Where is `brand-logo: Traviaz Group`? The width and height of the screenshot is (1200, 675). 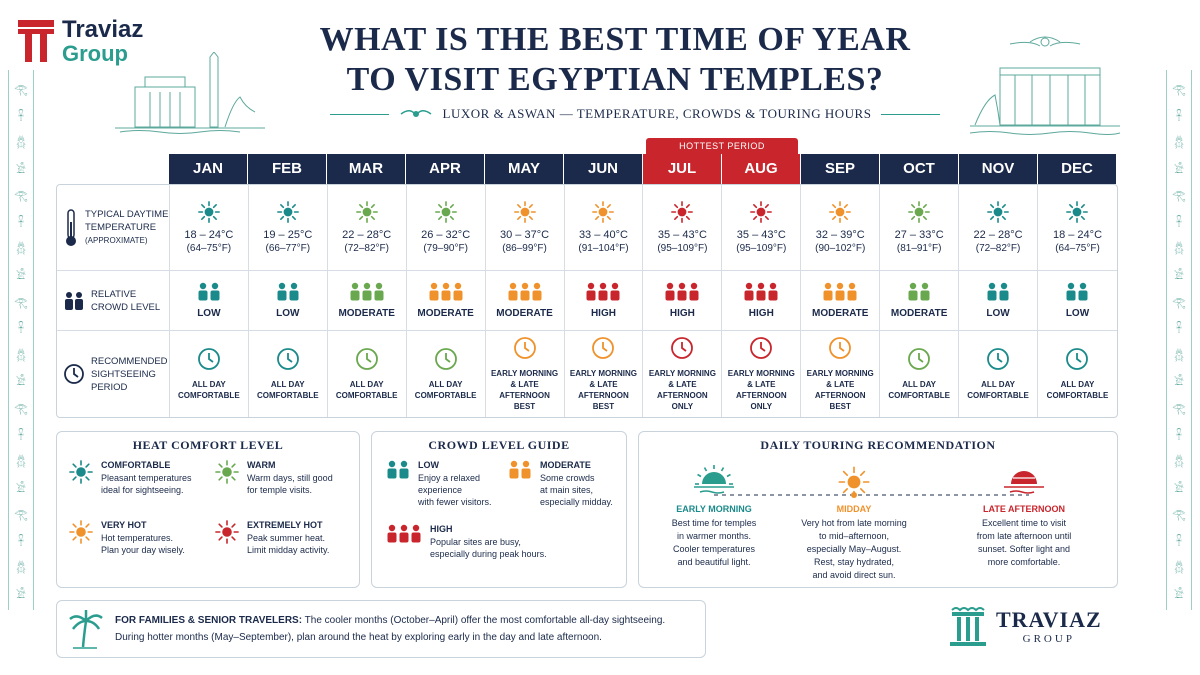 brand-logo: Traviaz Group is located at coordinates (79, 42).